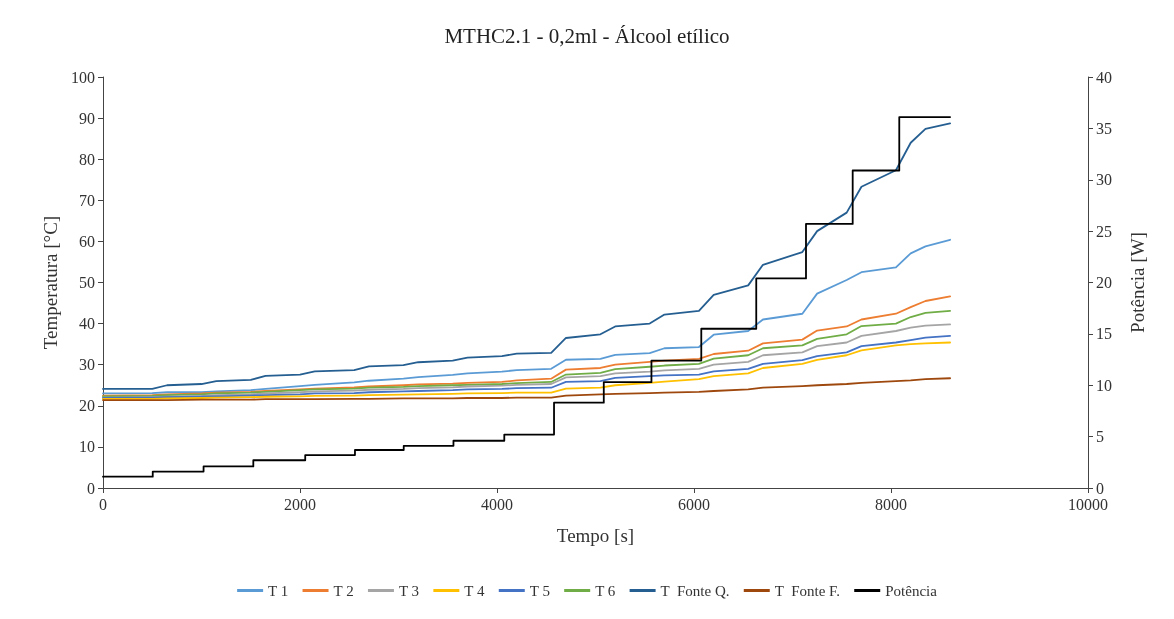 This screenshot has height=619, width=1174. What do you see at coordinates (87, 365) in the screenshot?
I see `y-tick-label: 30` at bounding box center [87, 365].